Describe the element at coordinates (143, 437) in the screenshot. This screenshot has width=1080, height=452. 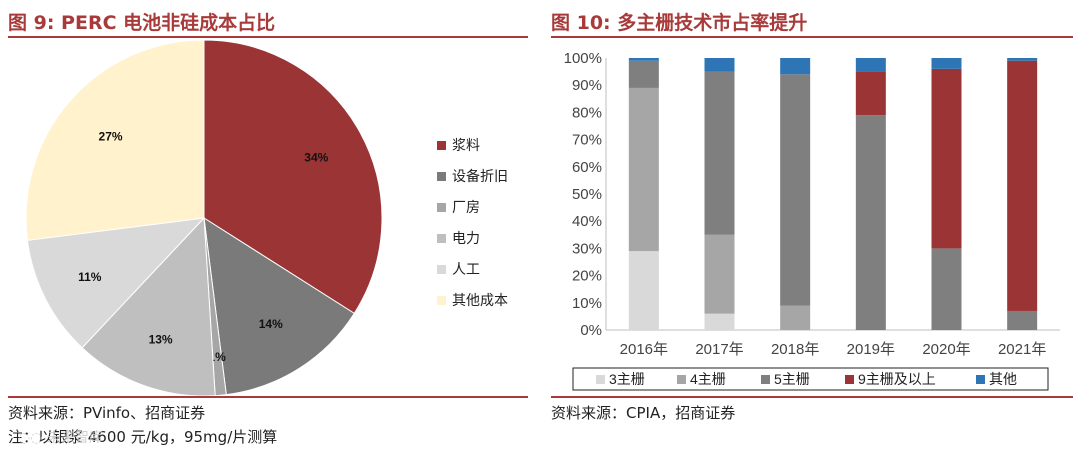
I see `left-note: 注：以银浆 4600 元/kg，95mg/片测算` at that location.